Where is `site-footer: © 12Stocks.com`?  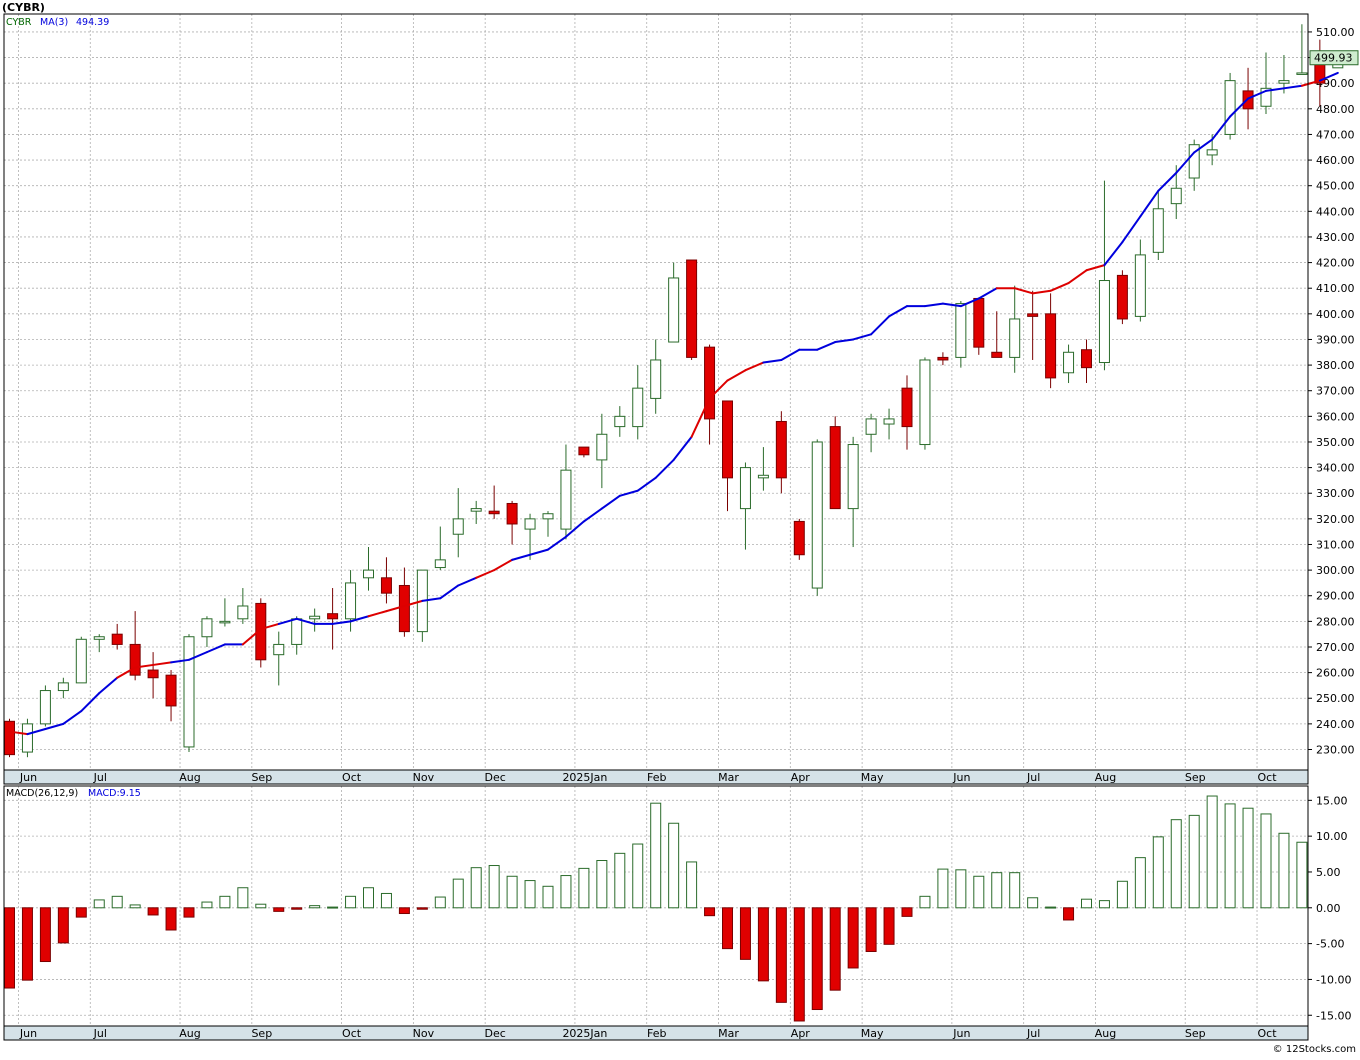
site-footer: © 12Stocks.com is located at coordinates (1314, 1049).